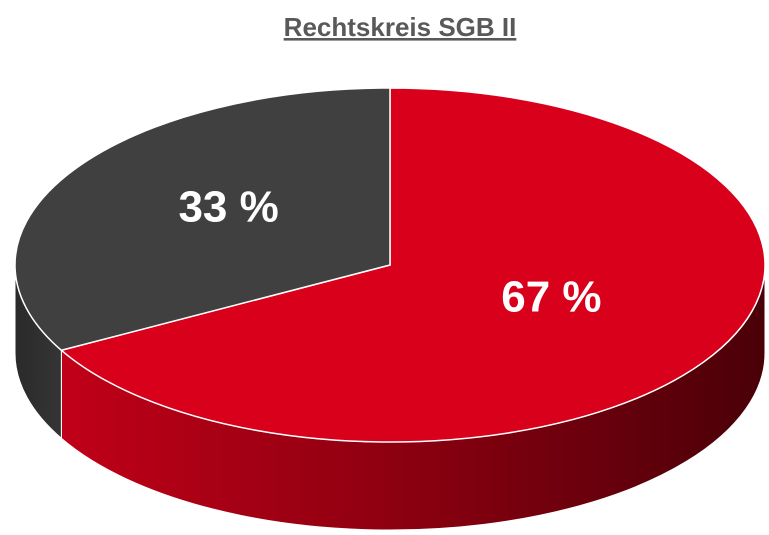  Describe the element at coordinates (551, 297) in the screenshot. I see `value-label: 67 %` at that location.